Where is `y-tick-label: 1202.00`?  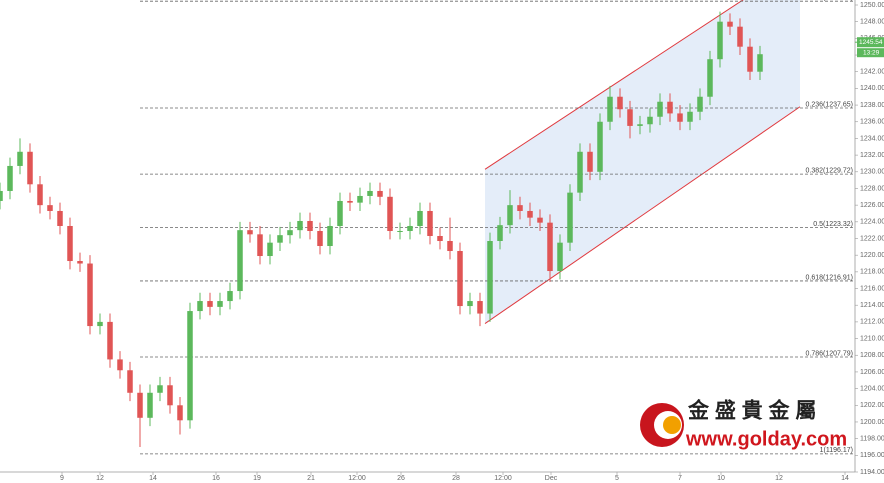 y-tick-label: 1202.00 is located at coordinates (872, 405).